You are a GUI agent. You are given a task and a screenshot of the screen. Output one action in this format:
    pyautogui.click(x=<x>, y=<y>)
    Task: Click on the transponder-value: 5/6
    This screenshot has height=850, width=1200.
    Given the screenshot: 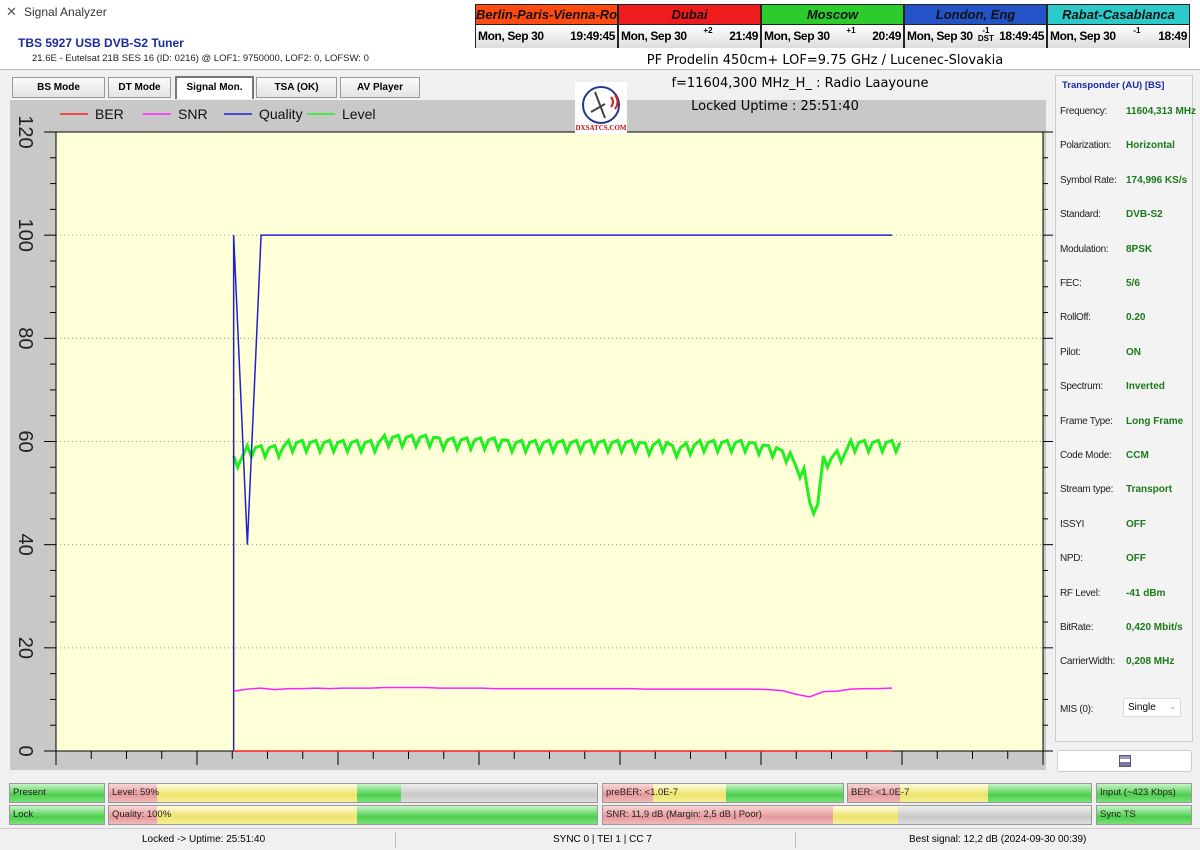 What is the action you would take?
    pyautogui.click(x=1133, y=283)
    